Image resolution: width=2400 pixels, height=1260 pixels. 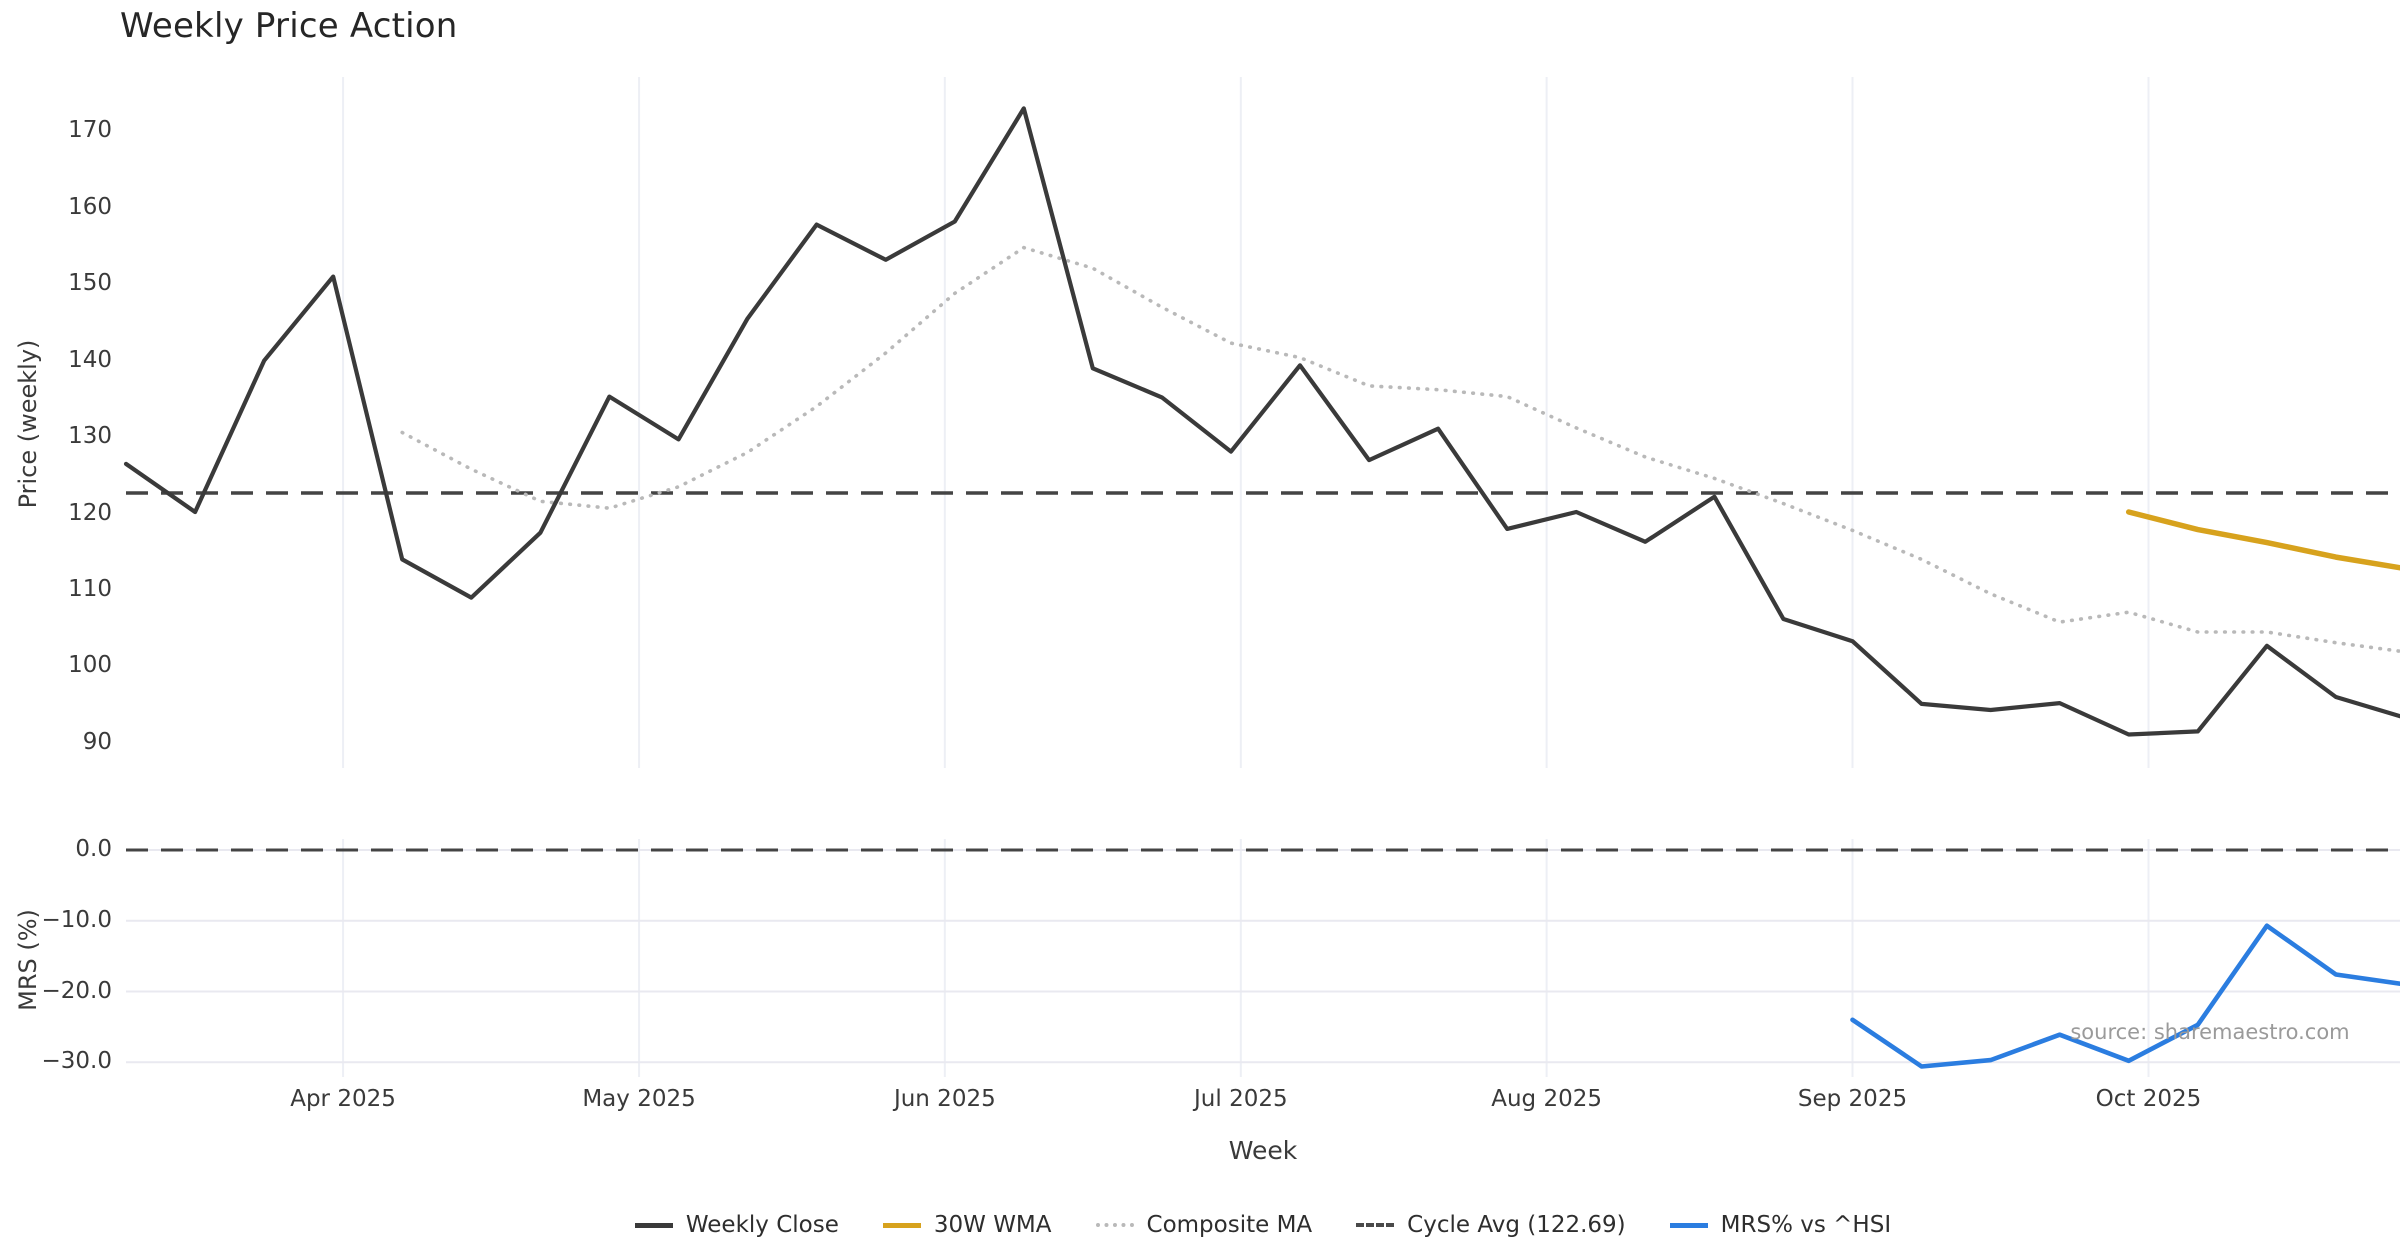 What do you see at coordinates (1263, 1150) in the screenshot?
I see `week-axis-label: Week` at bounding box center [1263, 1150].